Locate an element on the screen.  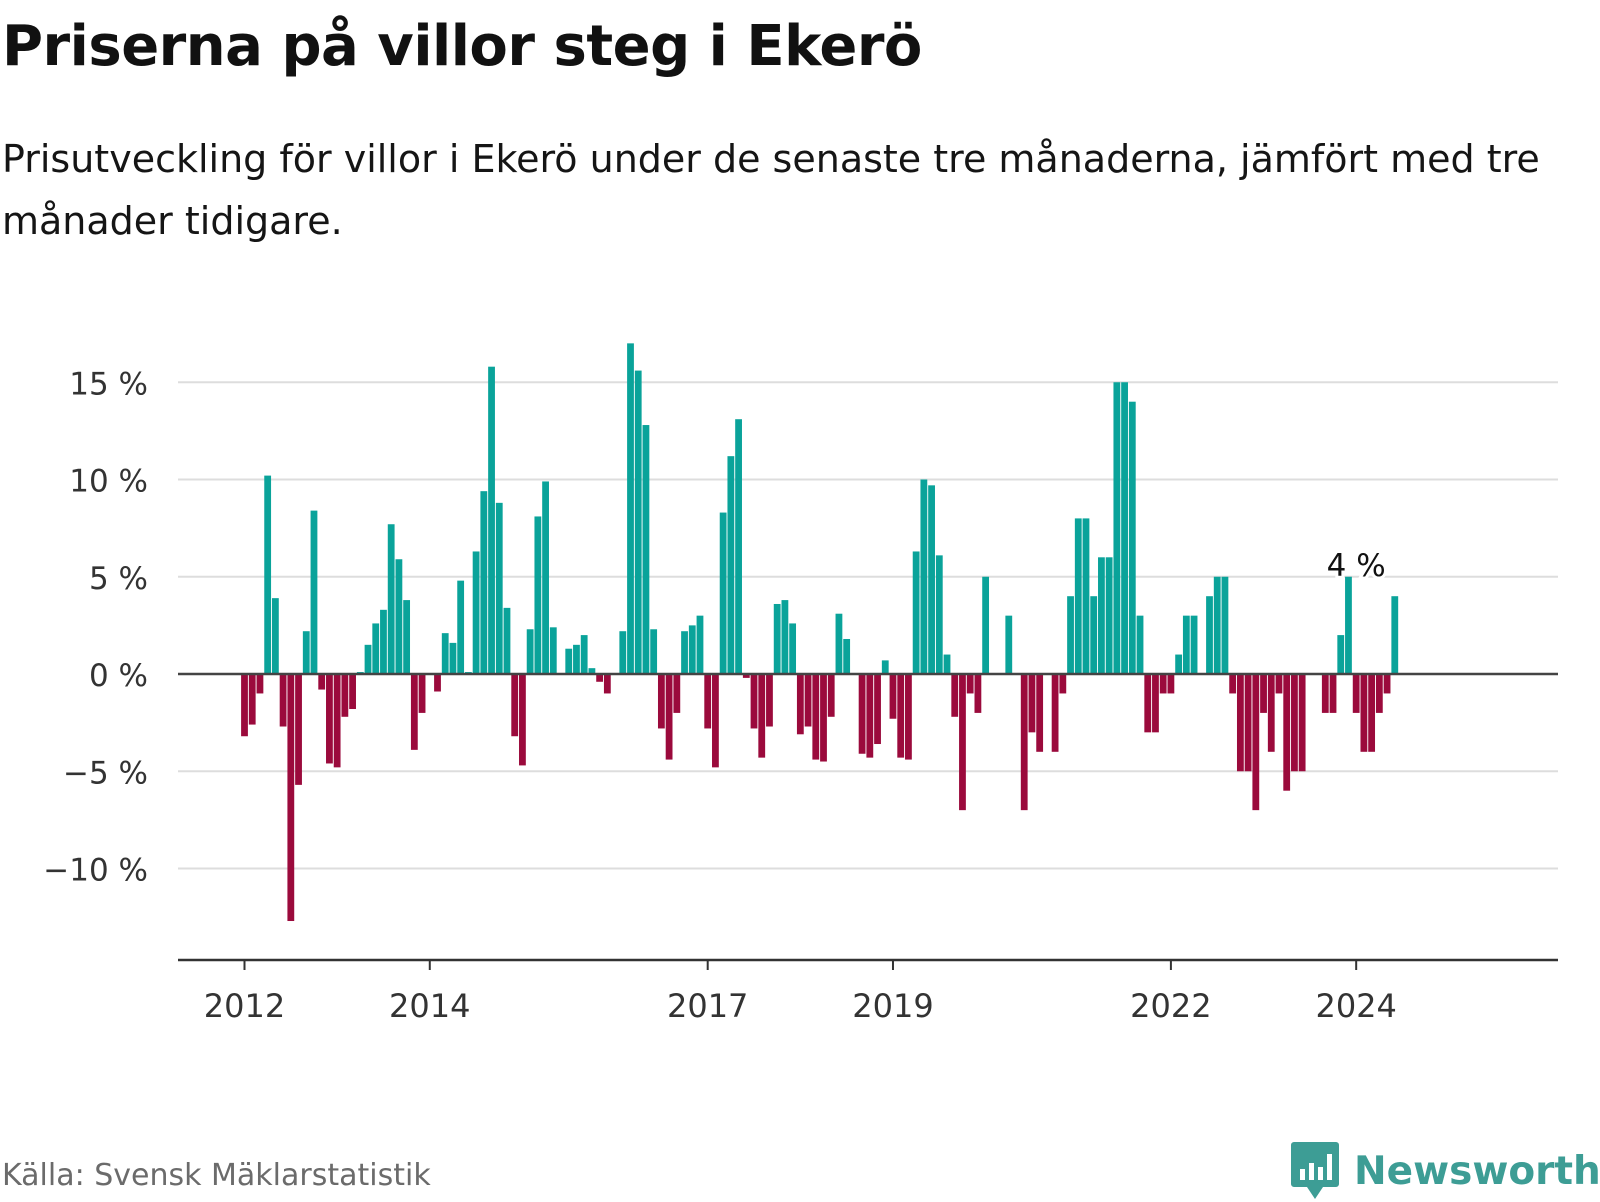
brand-logo: Newsworthy is located at coordinates (1445, 1171).